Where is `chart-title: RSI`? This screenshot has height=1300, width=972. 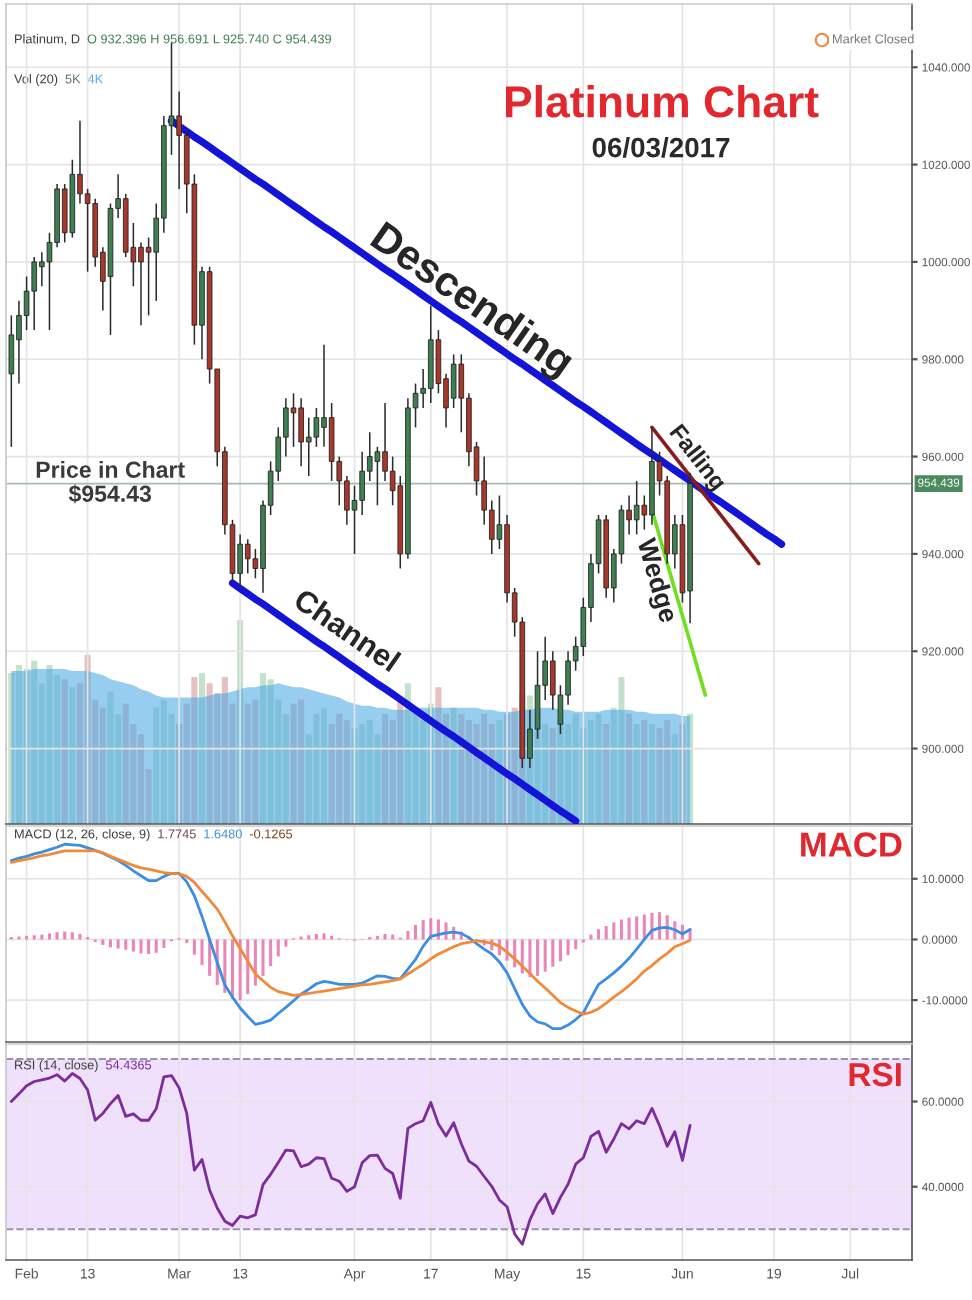
chart-title: RSI is located at coordinates (875, 1074).